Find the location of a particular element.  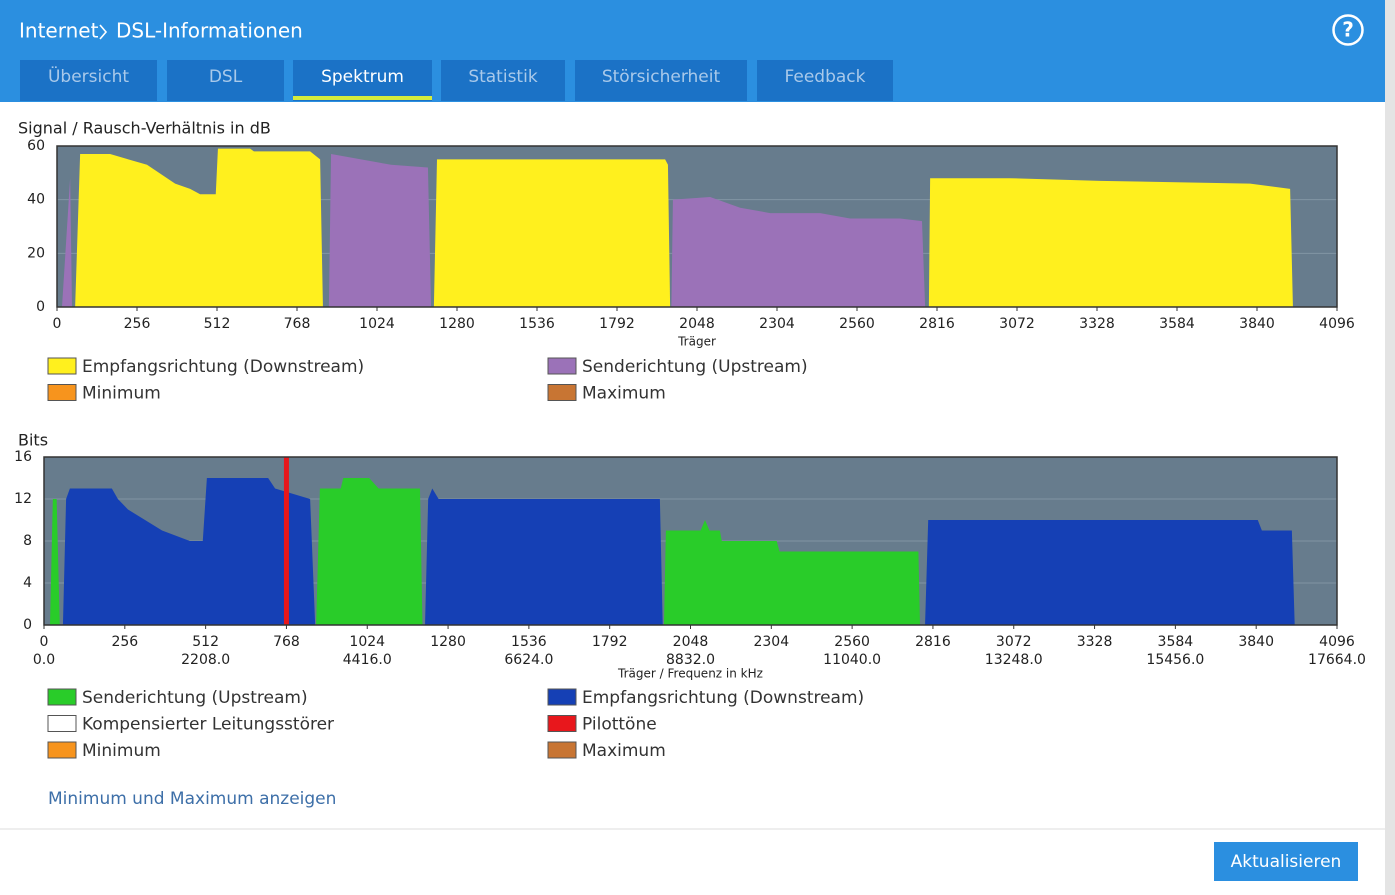

x2-tick-label: 6624.0 is located at coordinates (528, 660).